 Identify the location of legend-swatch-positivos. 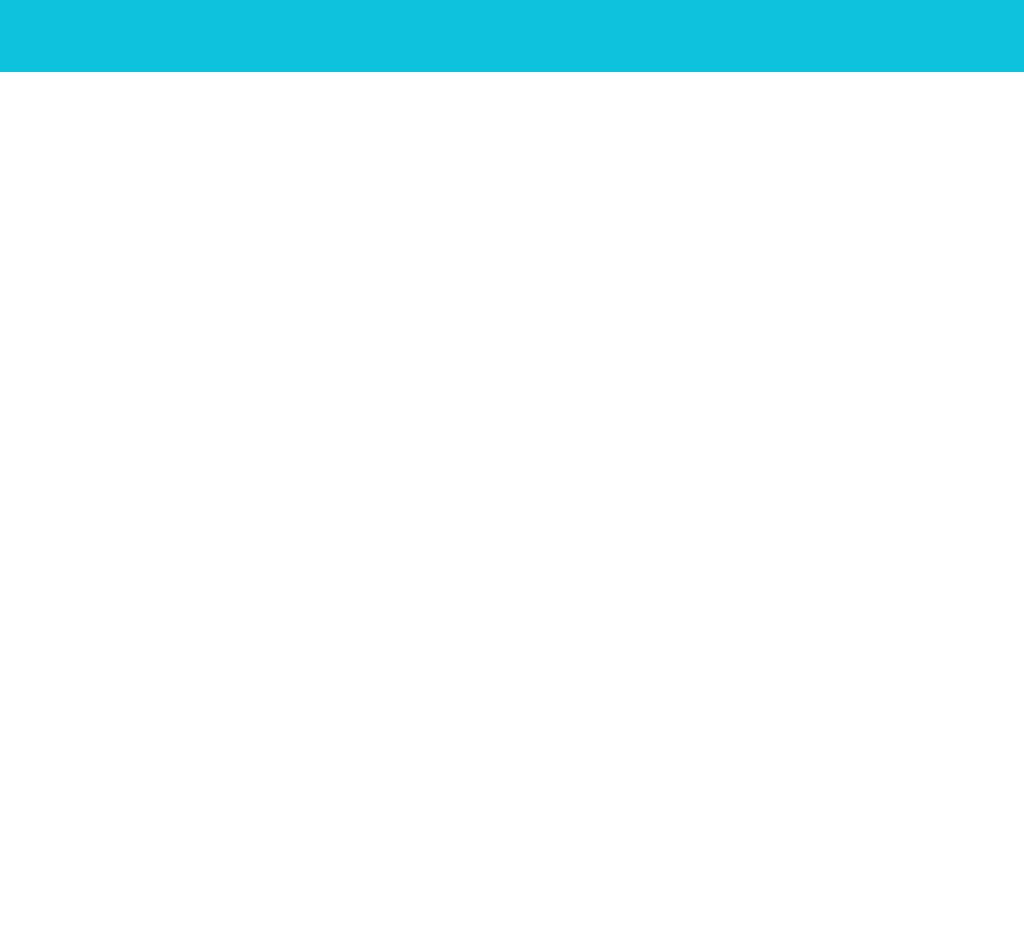
(143, 99).